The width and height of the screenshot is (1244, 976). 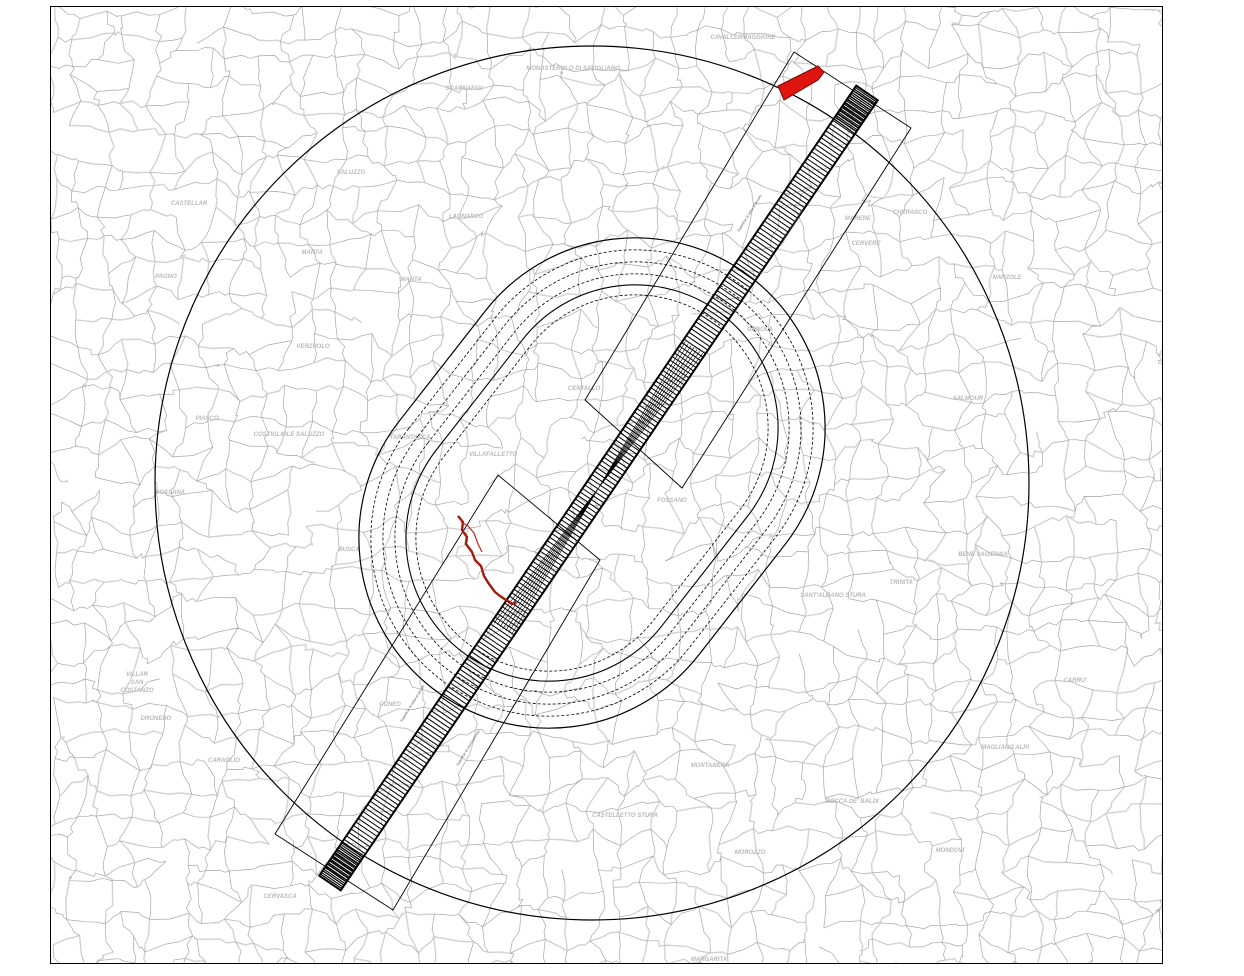 I want to click on label-villar-1: VILLAR, so click(x=137, y=675).